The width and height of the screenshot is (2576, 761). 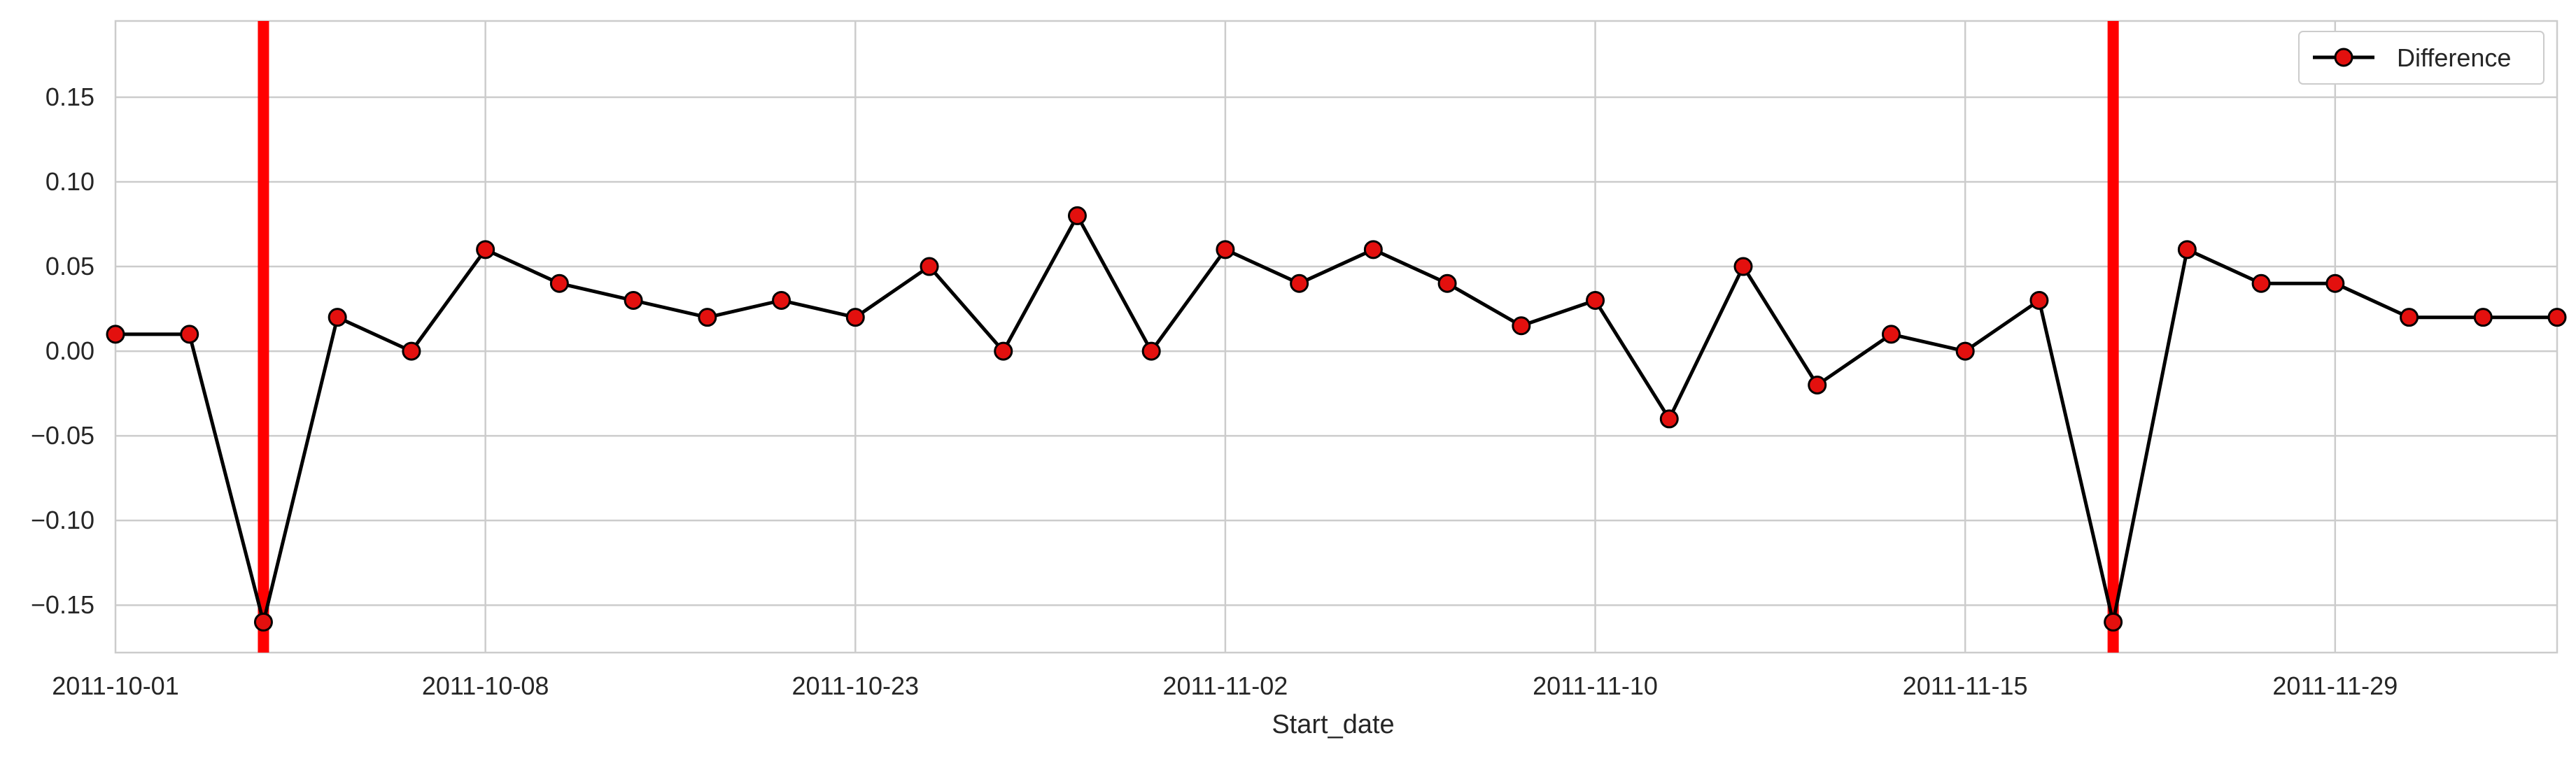 I want to click on legend-label-difference: Difference, so click(x=2454, y=57).